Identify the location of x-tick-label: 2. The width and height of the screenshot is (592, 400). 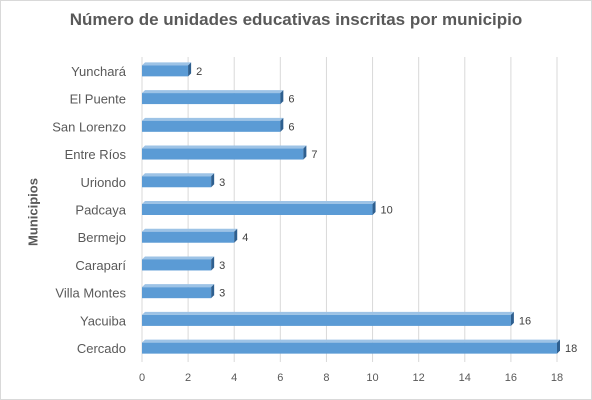
(188, 378).